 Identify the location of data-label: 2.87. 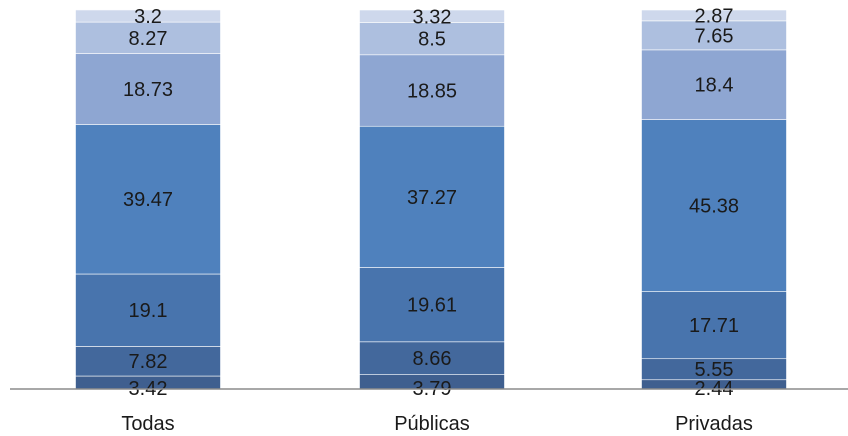
(714, 16).